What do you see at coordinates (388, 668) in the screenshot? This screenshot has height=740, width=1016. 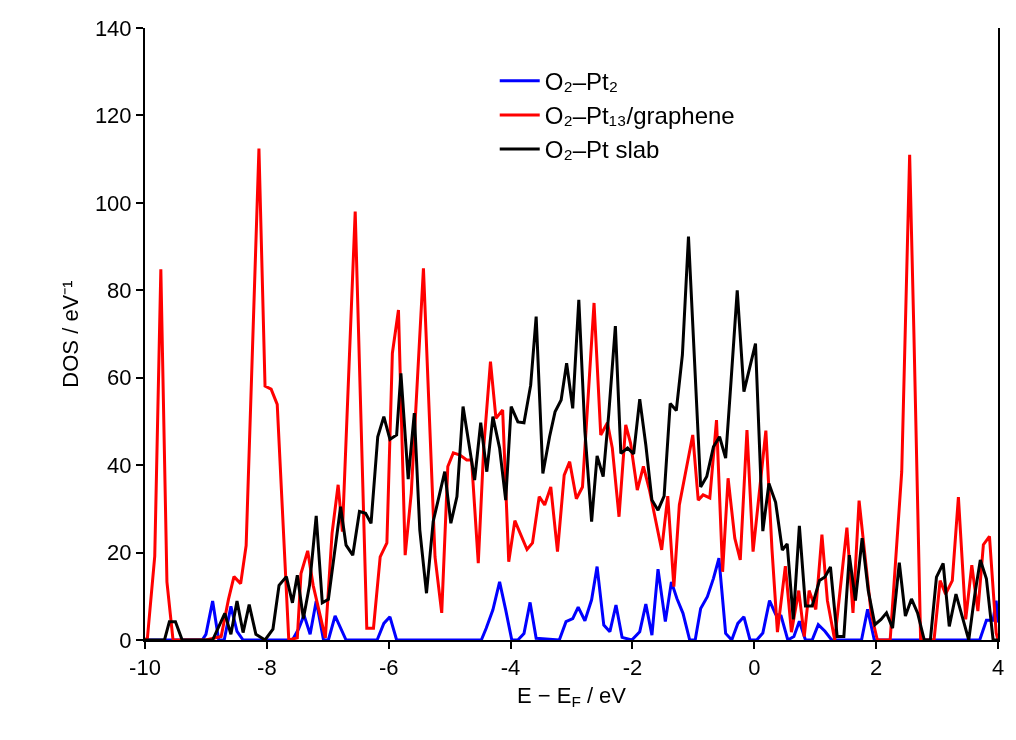 I see `x-tick-label: -6` at bounding box center [388, 668].